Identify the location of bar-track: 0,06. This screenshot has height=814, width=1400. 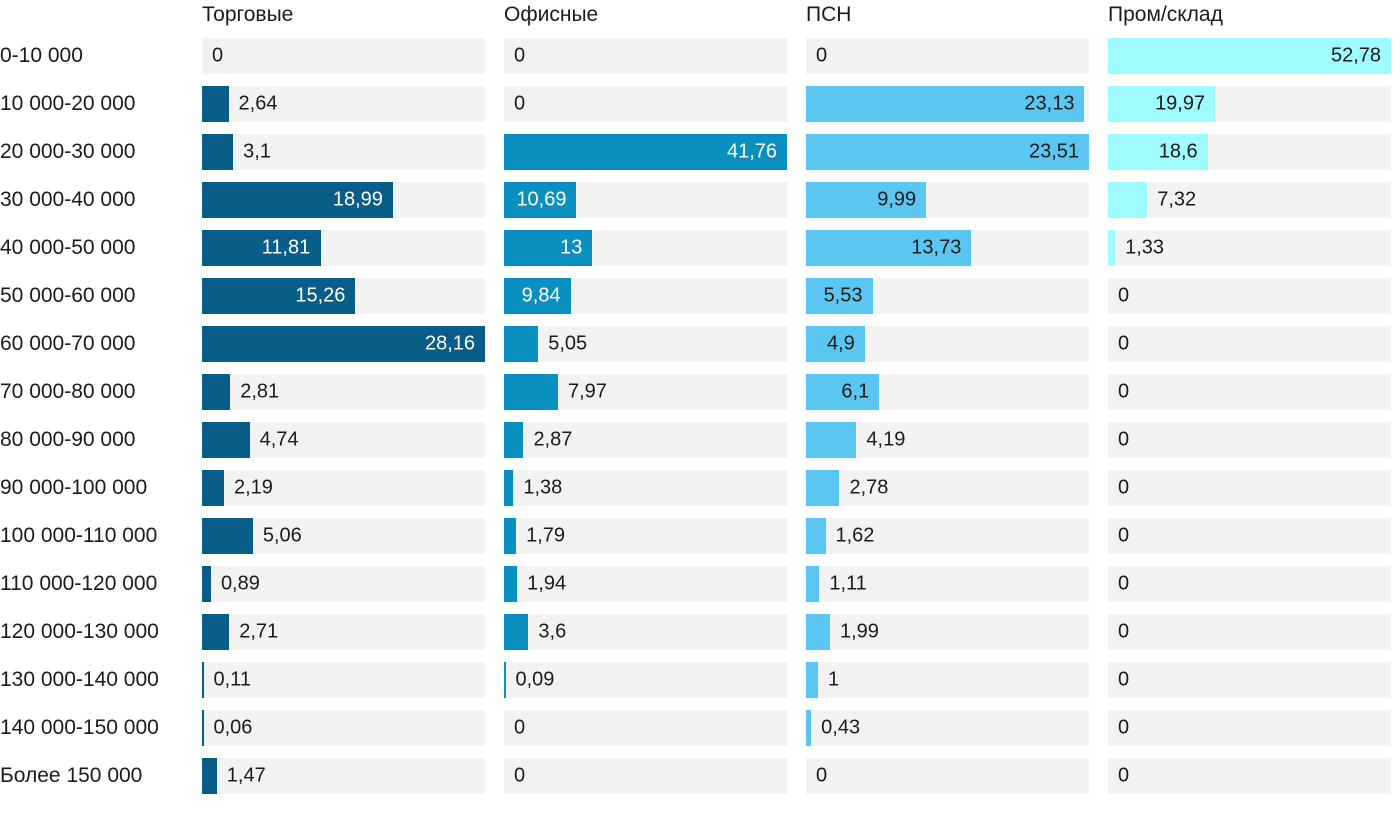
(343, 728).